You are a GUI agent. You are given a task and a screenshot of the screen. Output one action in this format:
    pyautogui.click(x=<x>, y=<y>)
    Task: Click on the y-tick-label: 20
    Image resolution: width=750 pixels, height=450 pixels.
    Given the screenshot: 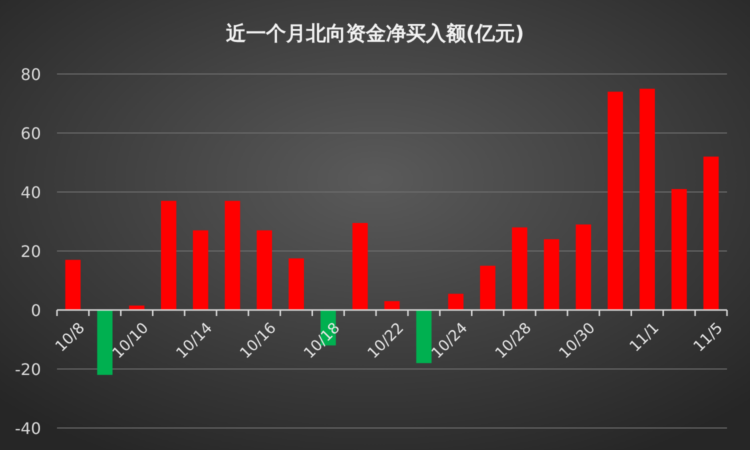 What is the action you would take?
    pyautogui.click(x=30, y=251)
    